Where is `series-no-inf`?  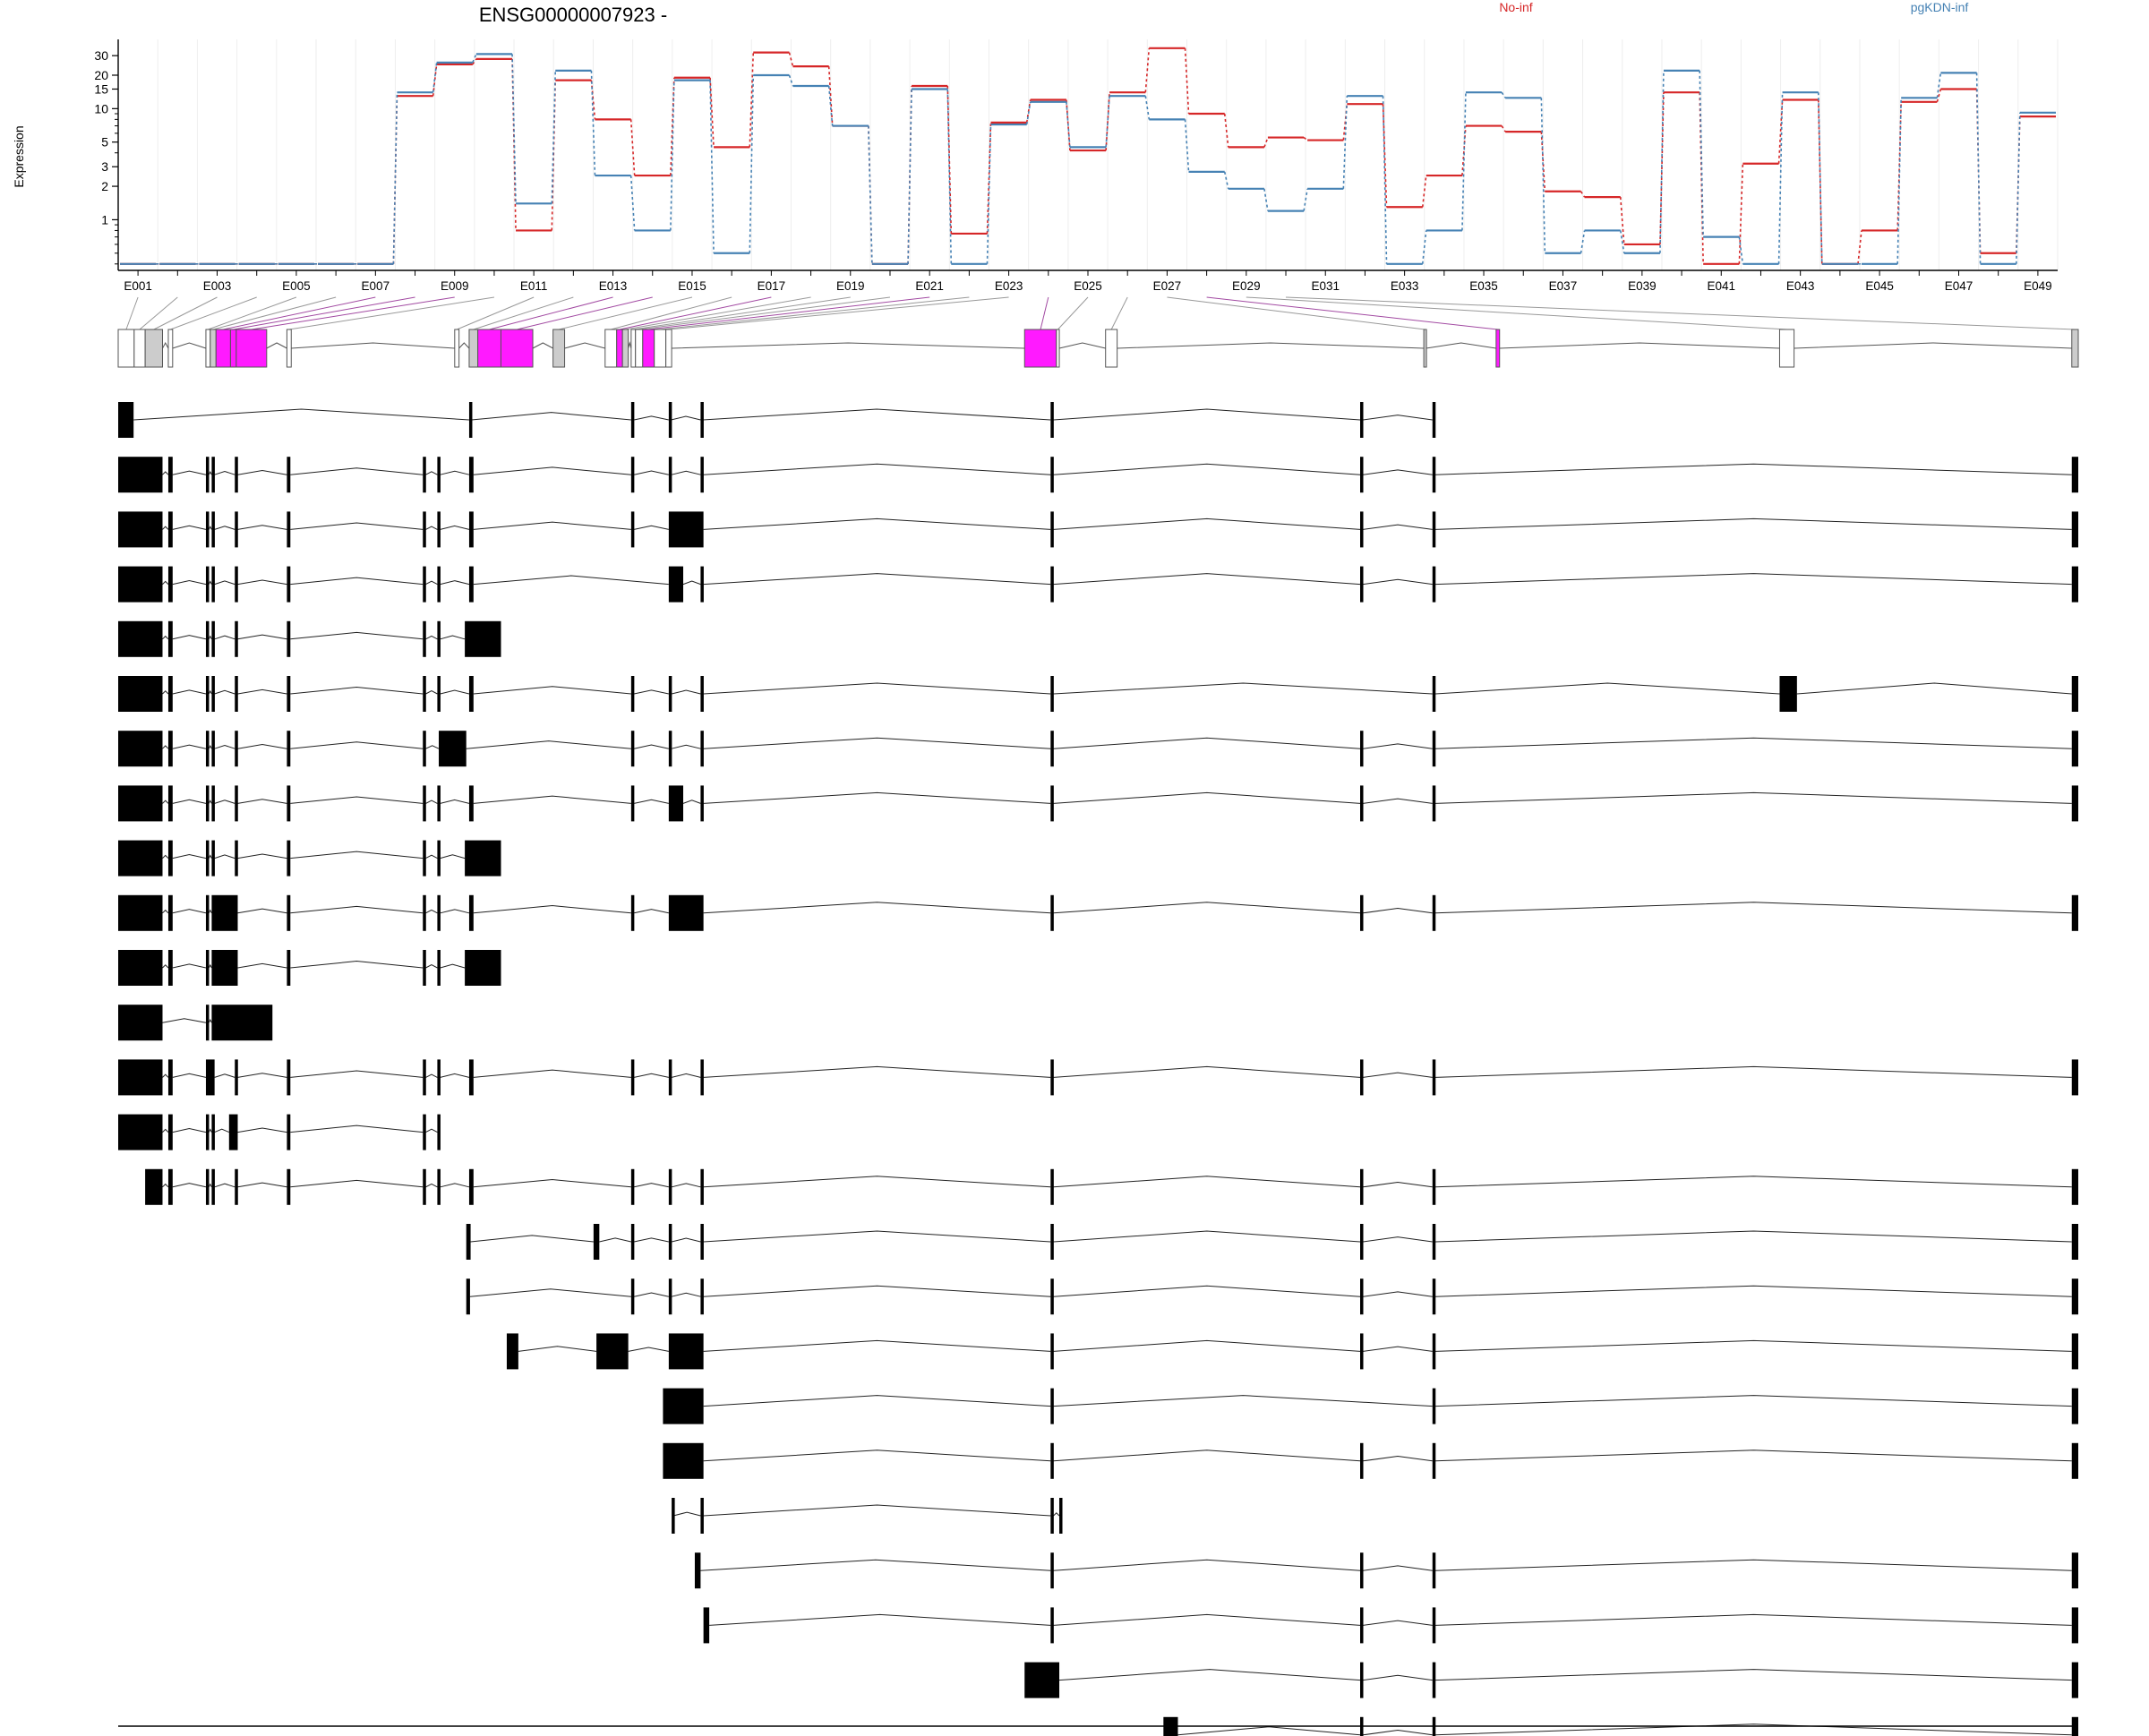 series-no-inf is located at coordinates (1088, 156).